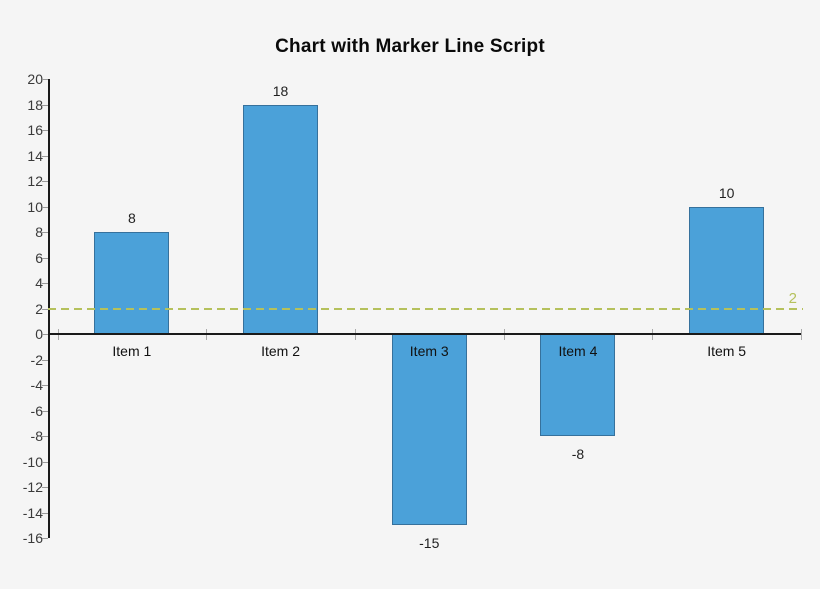  Describe the element at coordinates (32, 538) in the screenshot. I see `y-tick-label: -16` at that location.